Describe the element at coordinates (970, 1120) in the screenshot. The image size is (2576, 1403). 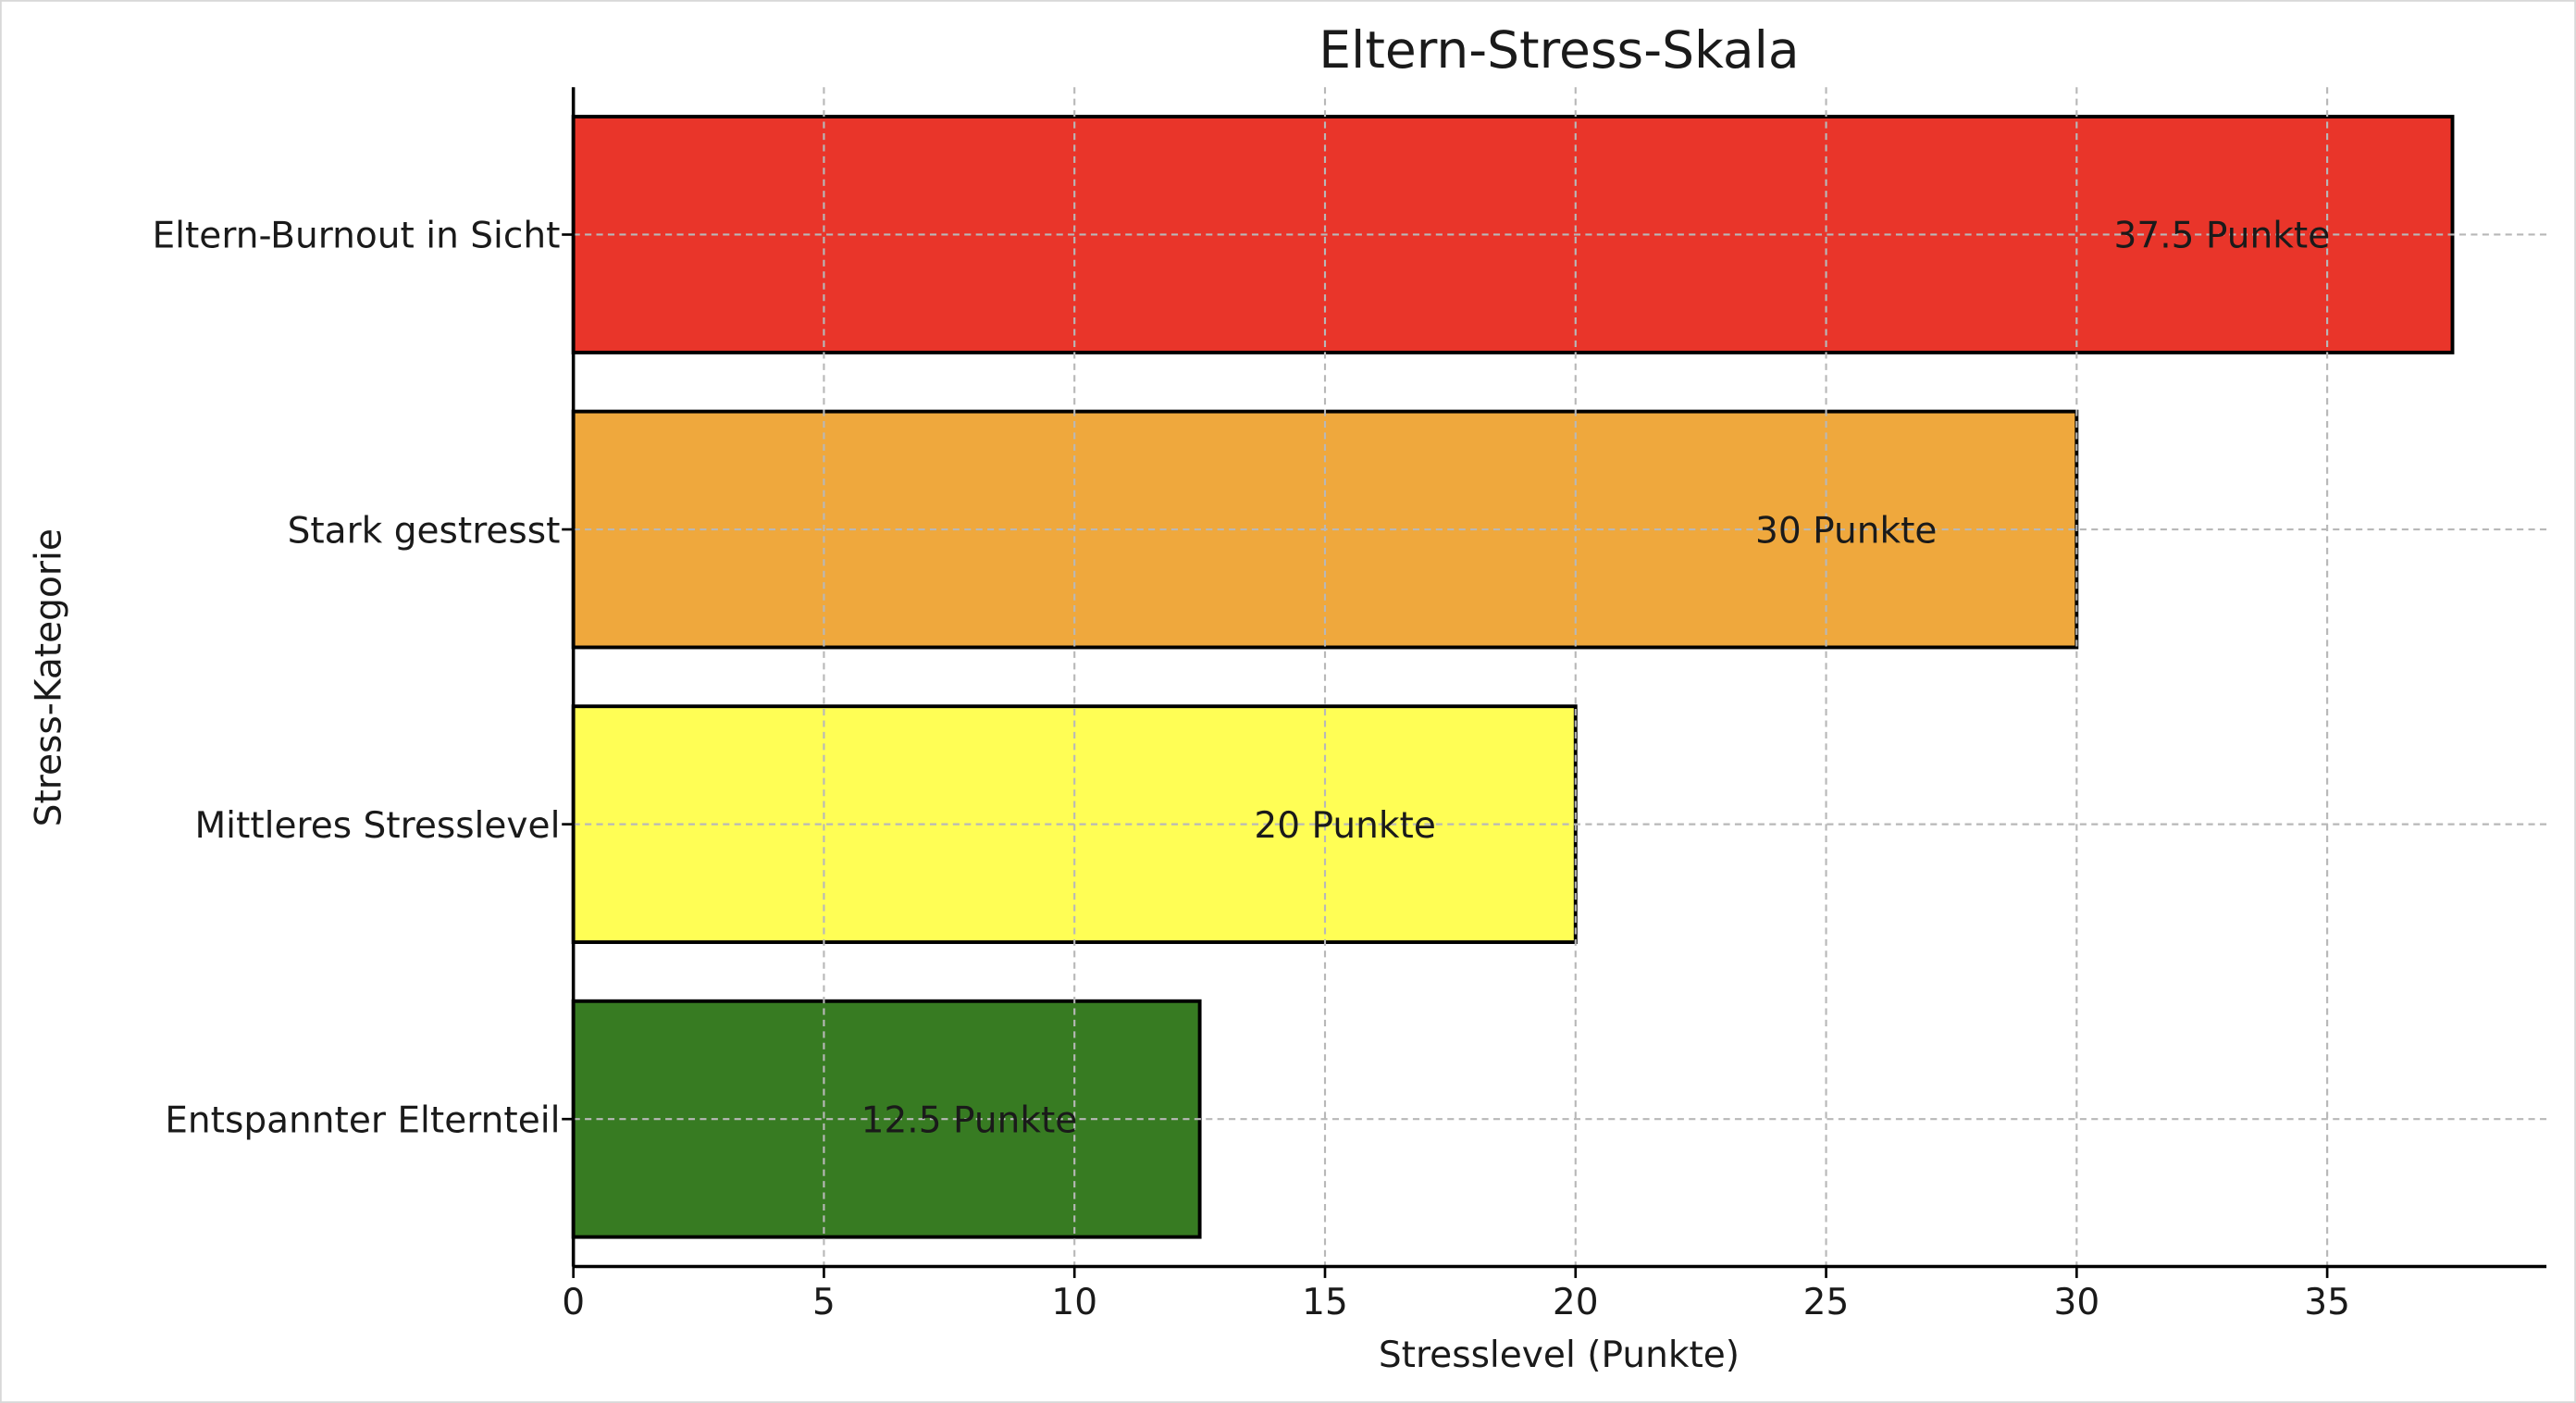
I see `data-label: 12.5 Punkte` at that location.